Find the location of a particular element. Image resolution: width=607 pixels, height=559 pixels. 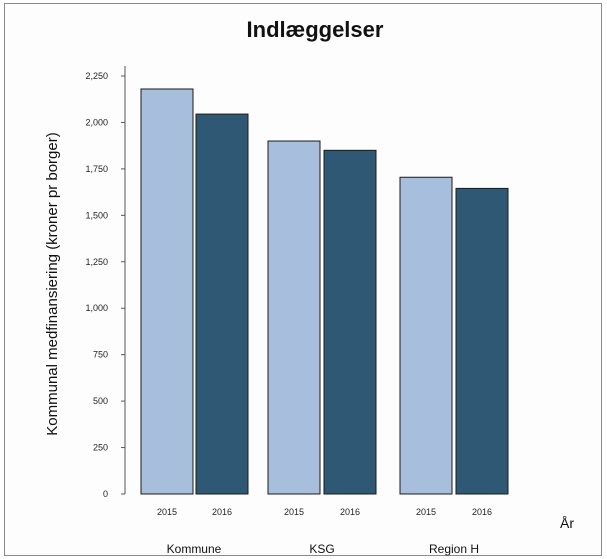

group-labels: Kommune KSG Region H is located at coordinates (323, 549).